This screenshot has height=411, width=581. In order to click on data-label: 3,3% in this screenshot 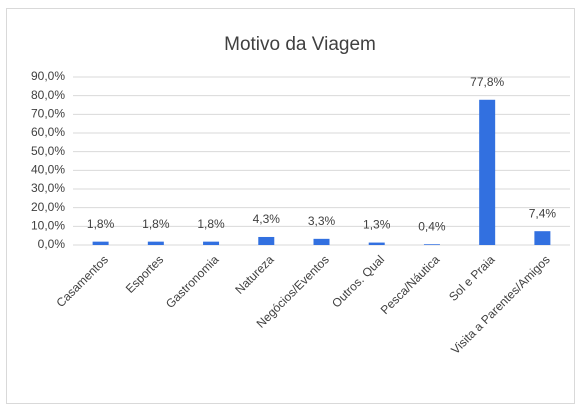, I will do `click(322, 221)`.